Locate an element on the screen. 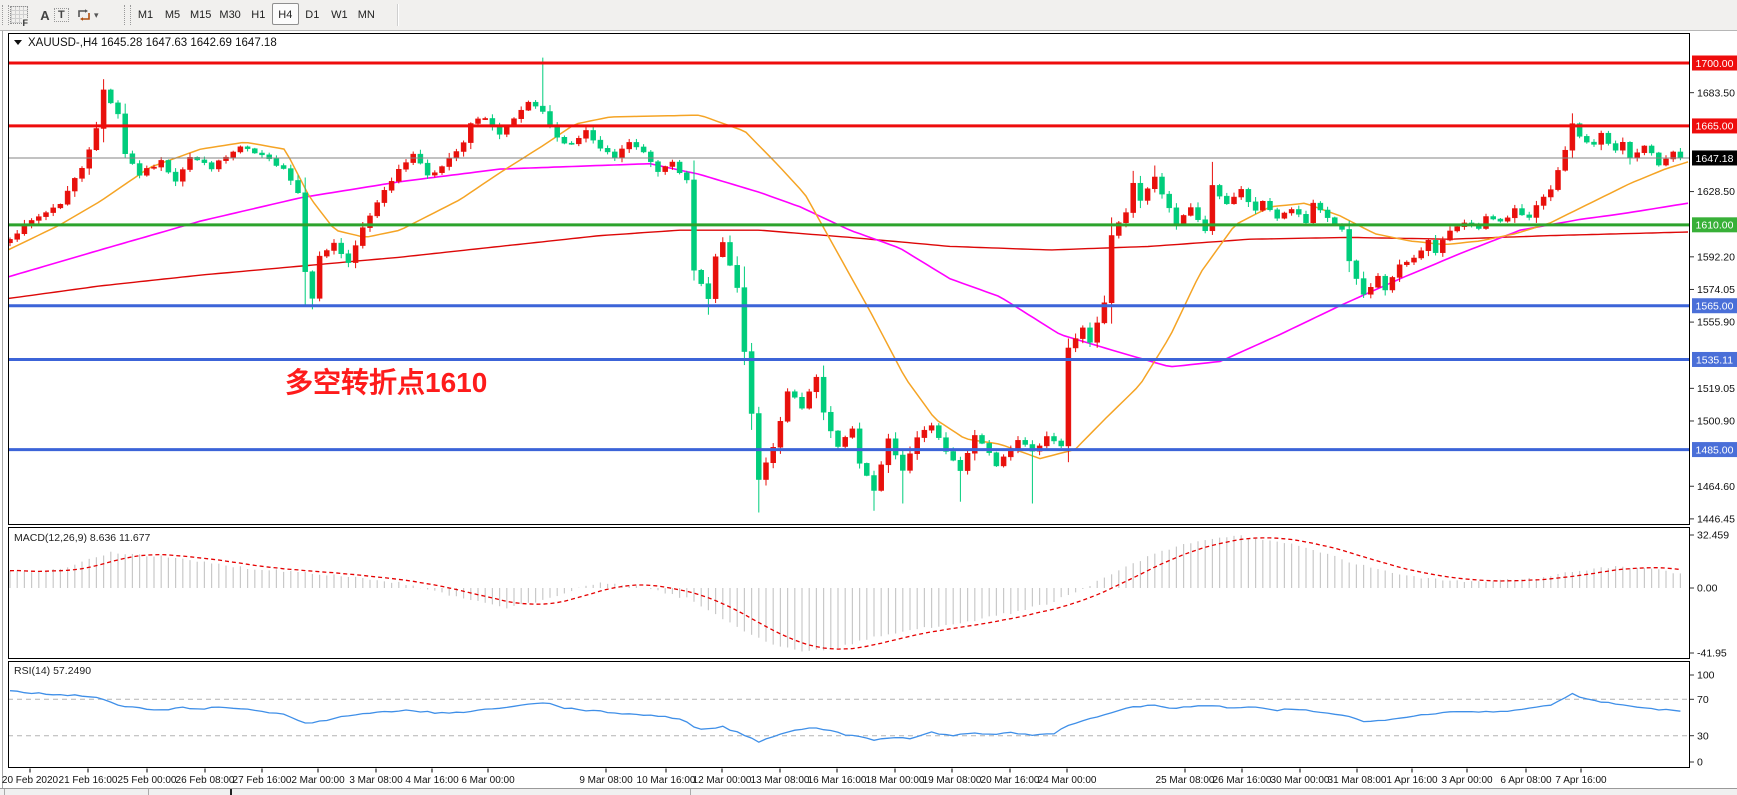 Image resolution: width=1737 pixels, height=795 pixels. toolbar-separator is located at coordinates (398, 15).